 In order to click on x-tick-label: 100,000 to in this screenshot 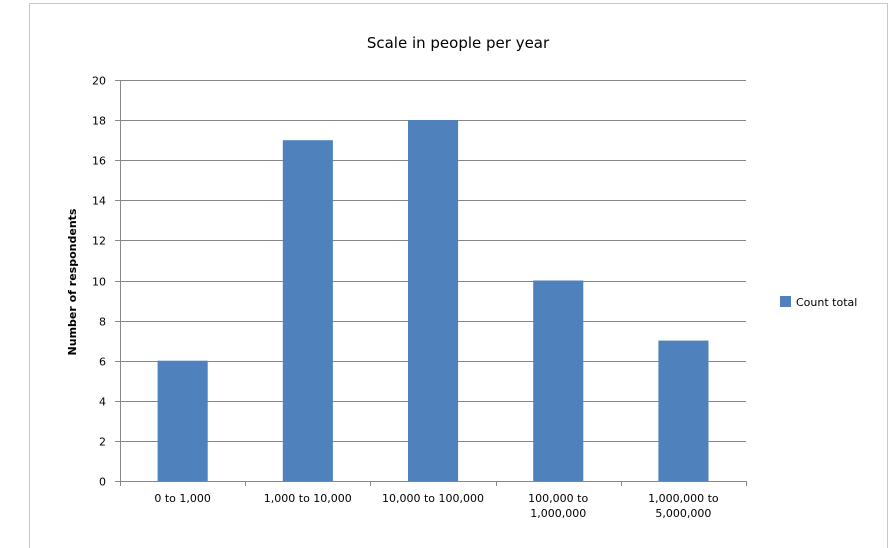, I will do `click(558, 498)`.